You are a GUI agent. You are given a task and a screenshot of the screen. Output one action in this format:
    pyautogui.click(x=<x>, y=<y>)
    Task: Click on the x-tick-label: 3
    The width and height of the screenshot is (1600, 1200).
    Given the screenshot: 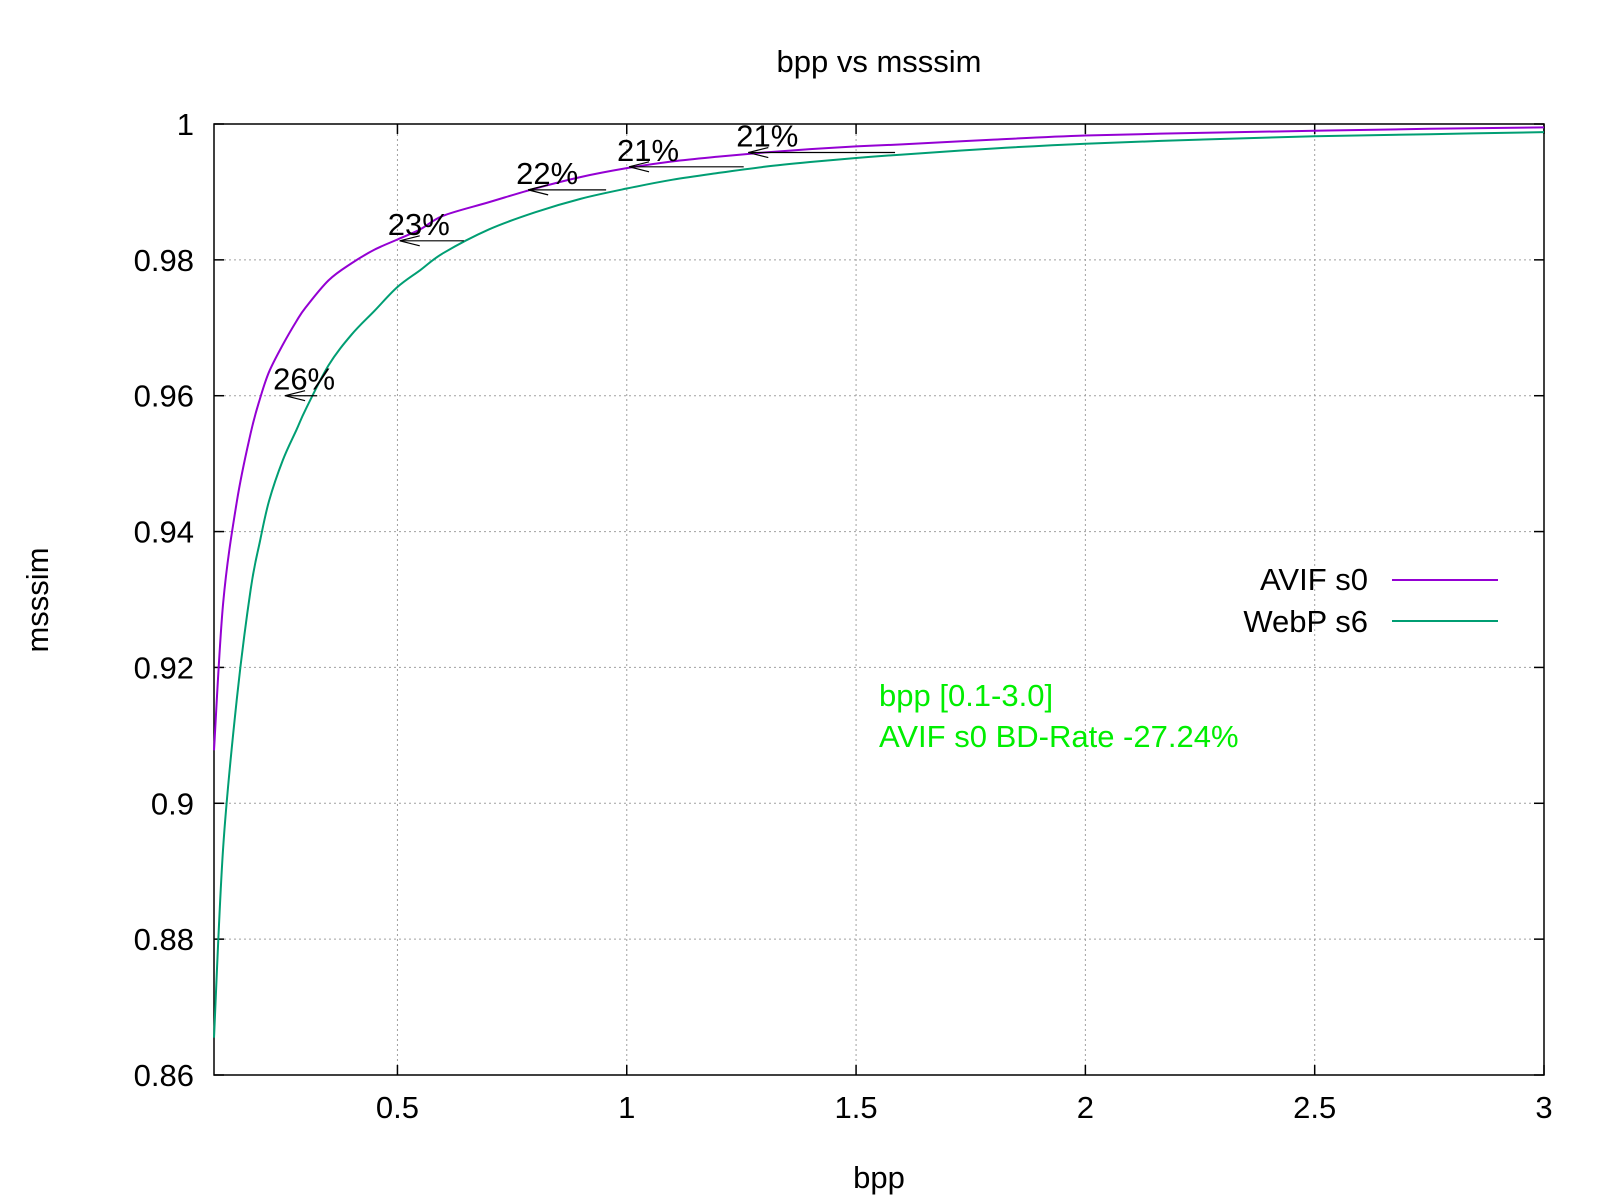 What is the action you would take?
    pyautogui.click(x=1543, y=1107)
    